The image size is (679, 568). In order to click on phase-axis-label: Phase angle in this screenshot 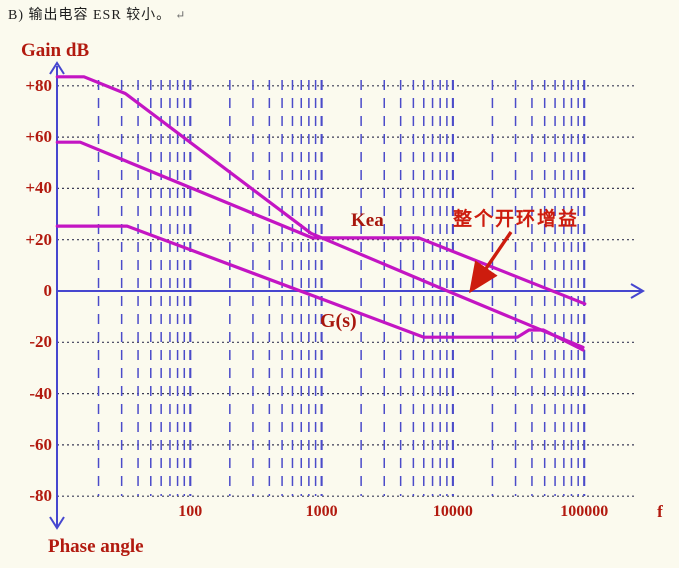, I will do `click(96, 546)`.